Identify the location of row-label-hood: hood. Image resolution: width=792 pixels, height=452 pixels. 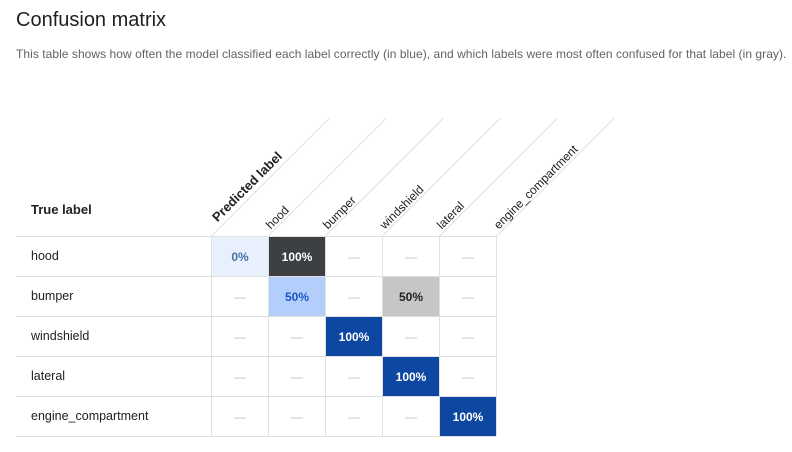
(45, 256).